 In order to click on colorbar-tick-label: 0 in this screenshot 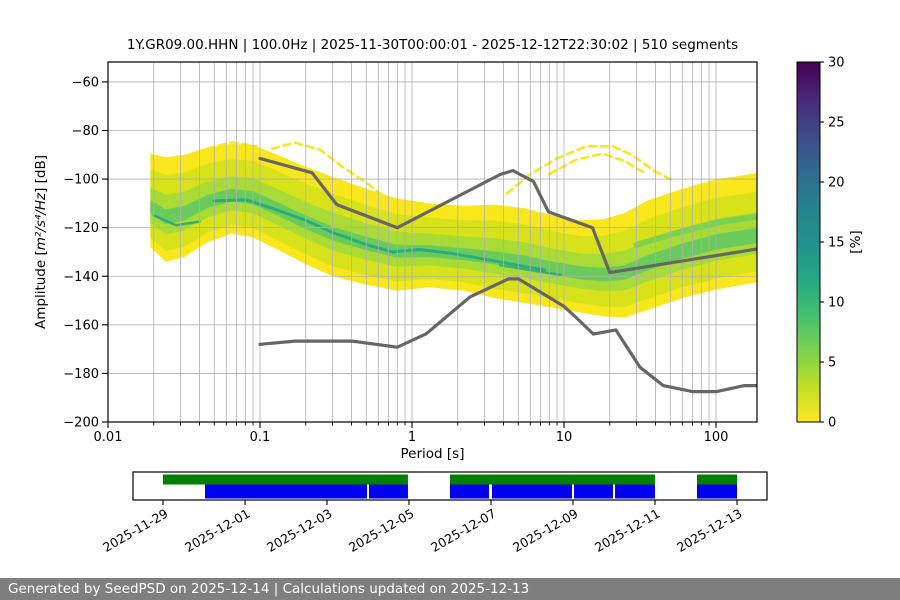, I will do `click(832, 423)`.